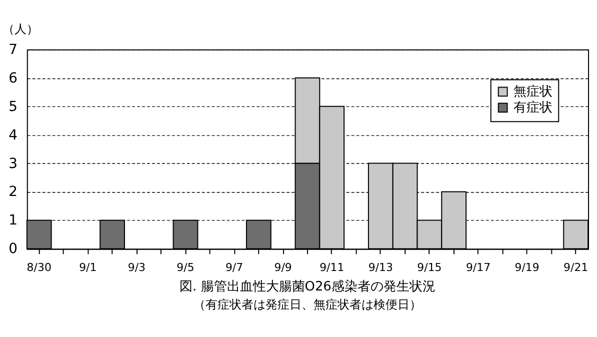 Image resolution: width=597 pixels, height=337 pixels. I want to click on y-tick-label: 1, so click(13, 220).